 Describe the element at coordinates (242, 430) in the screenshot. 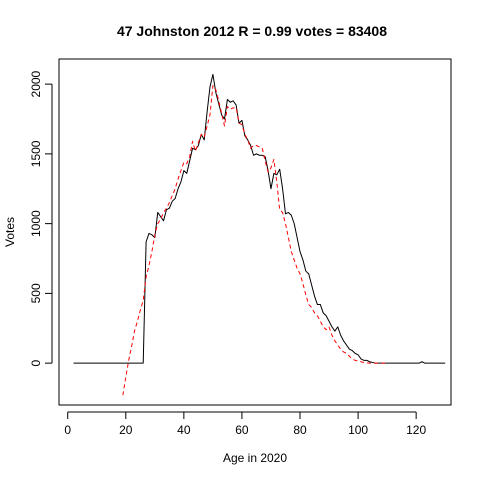

I see `x-tick-label: 60` at that location.